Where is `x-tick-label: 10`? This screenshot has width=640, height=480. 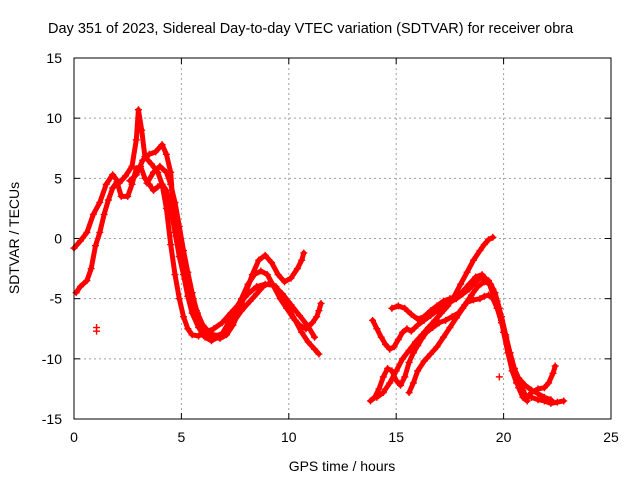 x-tick-label: 10 is located at coordinates (289, 437).